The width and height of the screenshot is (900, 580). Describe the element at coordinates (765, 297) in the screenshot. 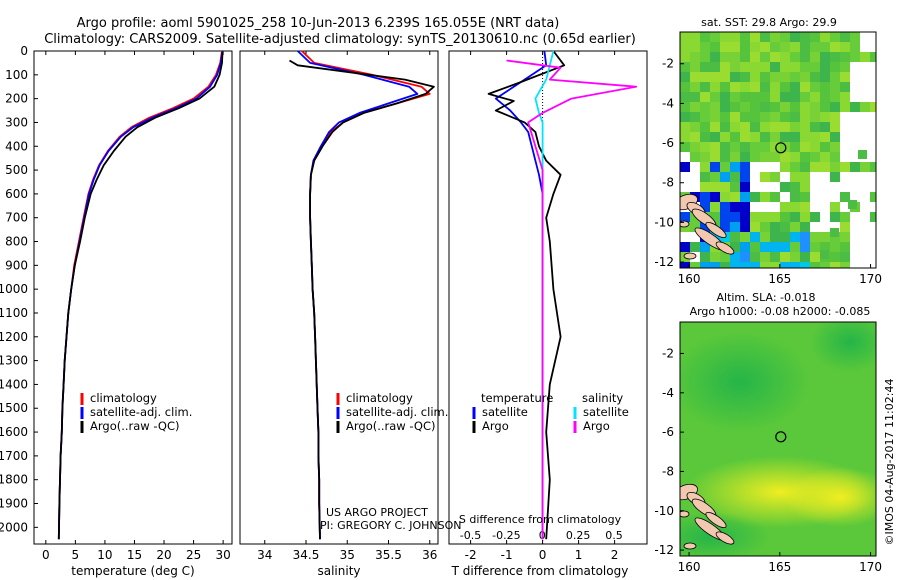

I see `sla-map-title-1: Altim. SLA: -0.018` at that location.